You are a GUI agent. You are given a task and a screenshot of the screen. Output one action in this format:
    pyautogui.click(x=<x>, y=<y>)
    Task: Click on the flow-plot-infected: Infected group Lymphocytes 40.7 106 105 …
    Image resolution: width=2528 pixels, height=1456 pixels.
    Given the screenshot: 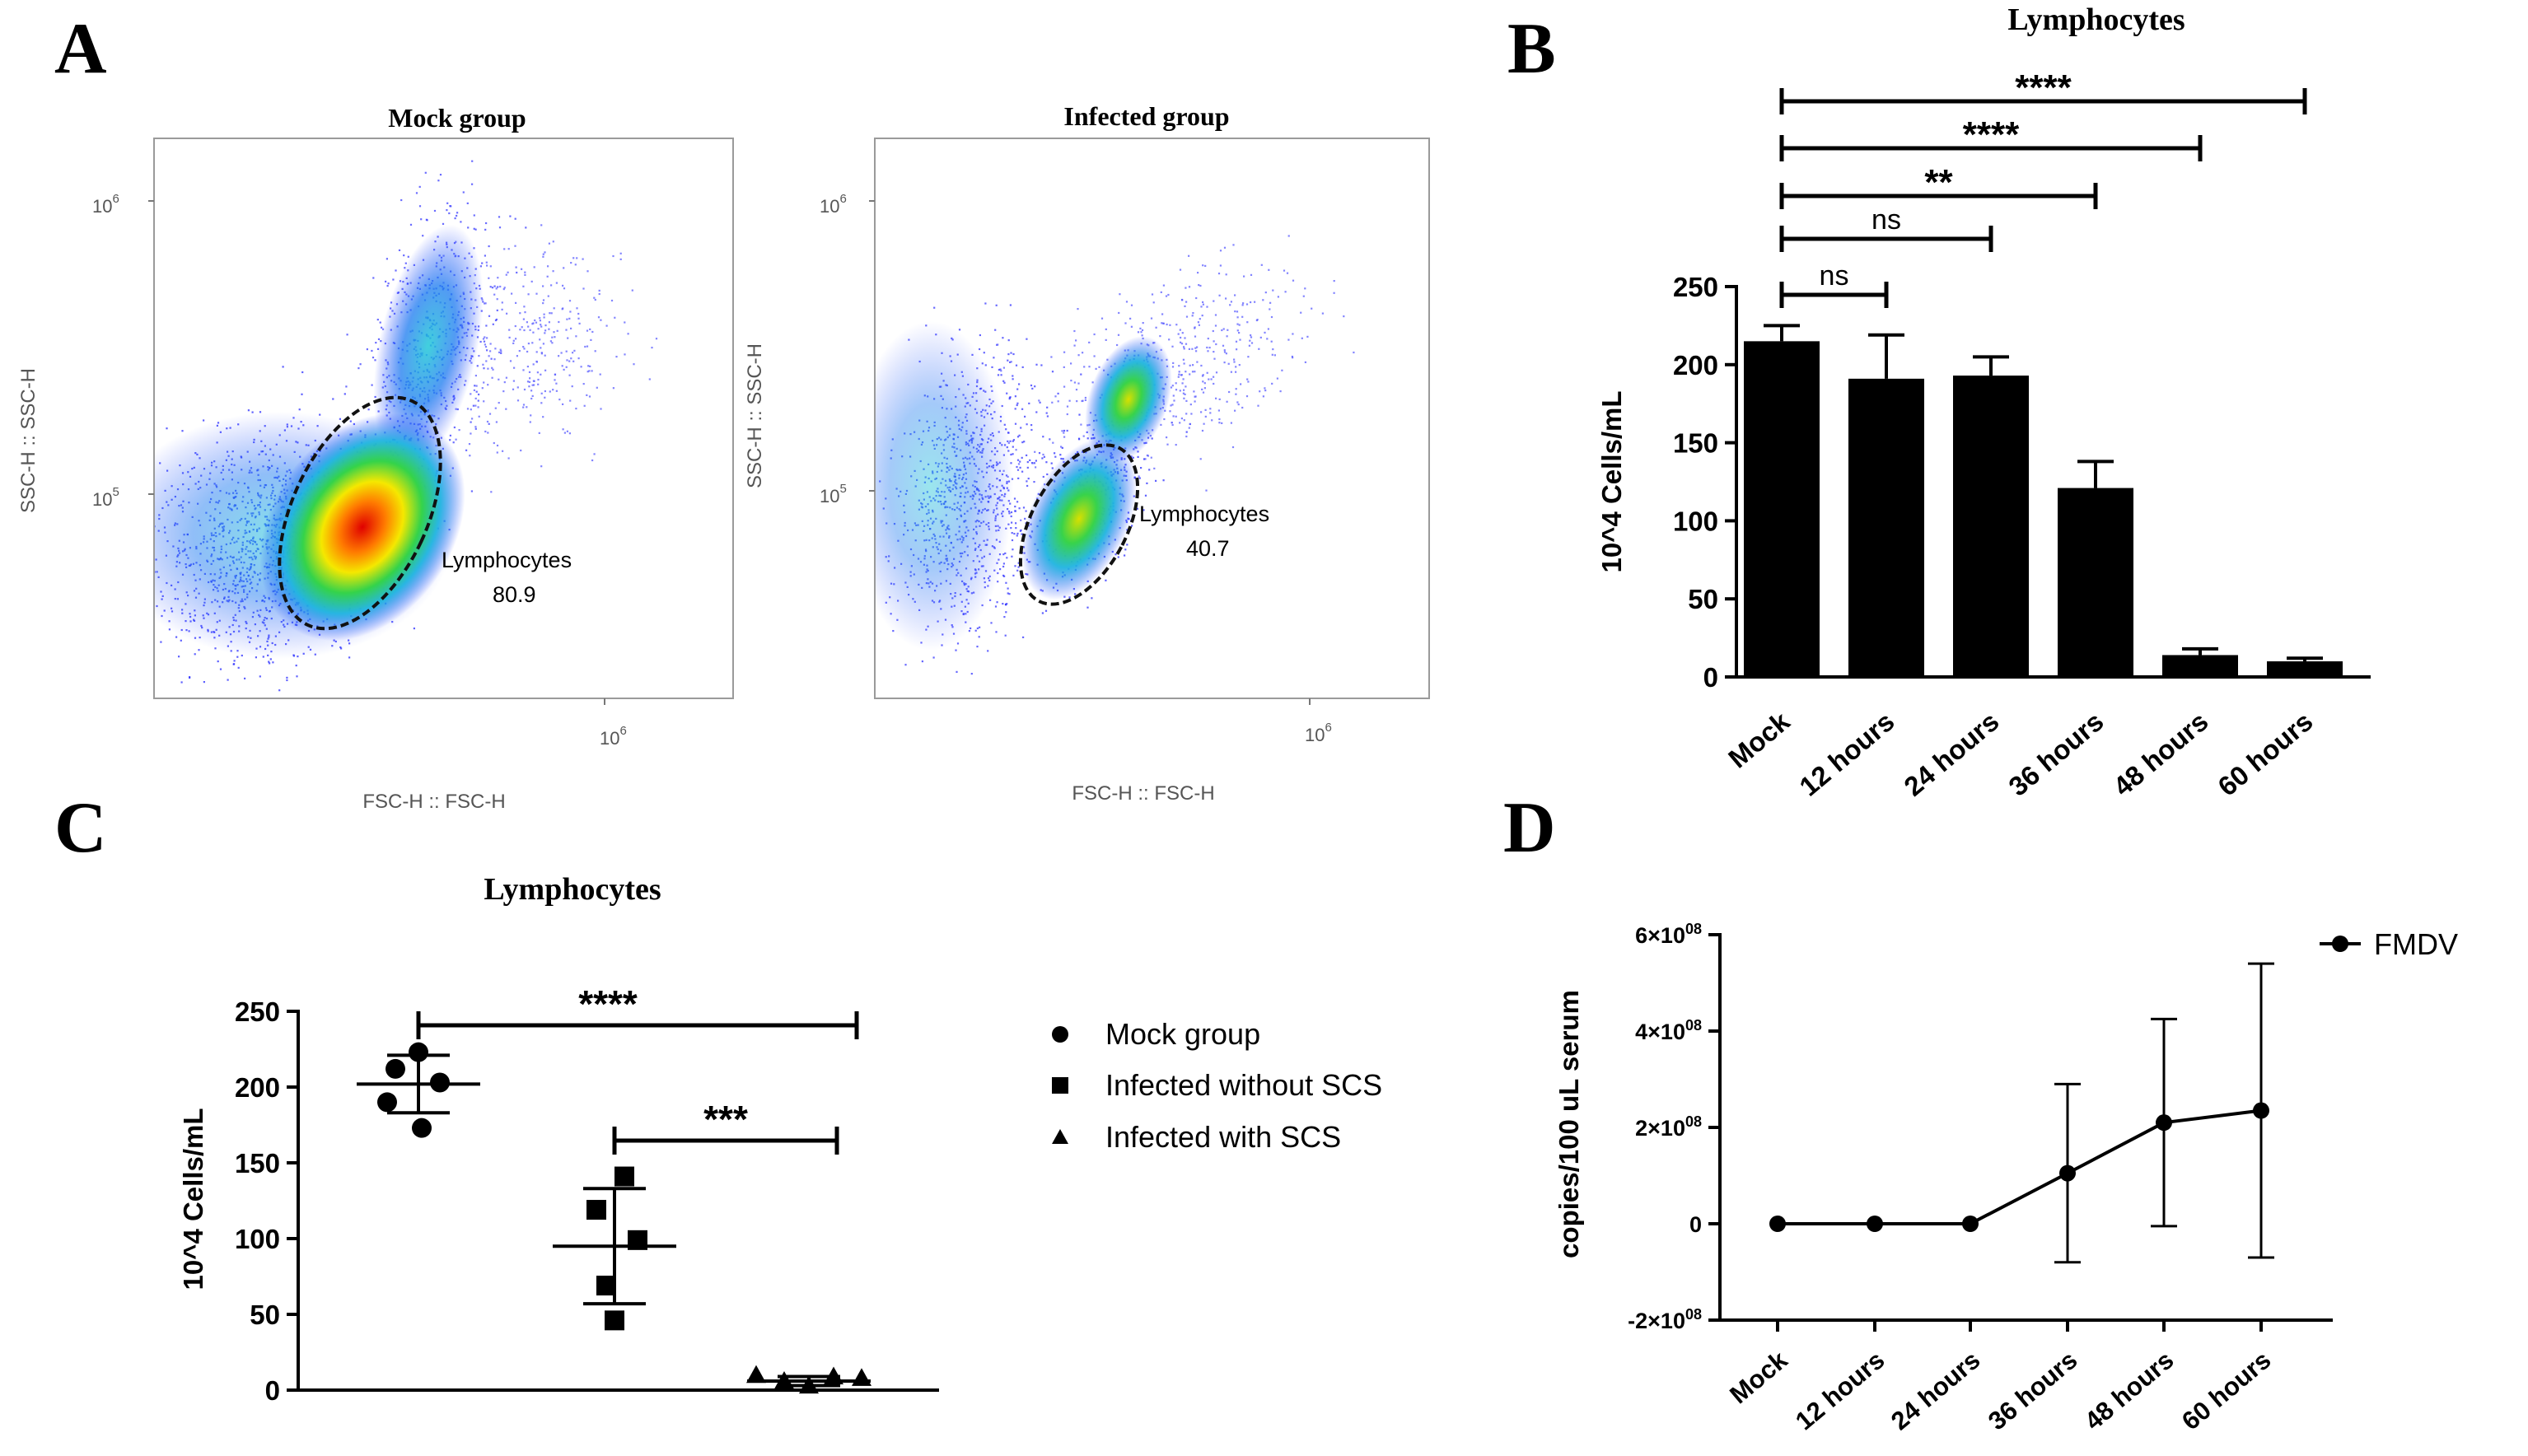 What is the action you would take?
    pyautogui.click(x=1087, y=453)
    